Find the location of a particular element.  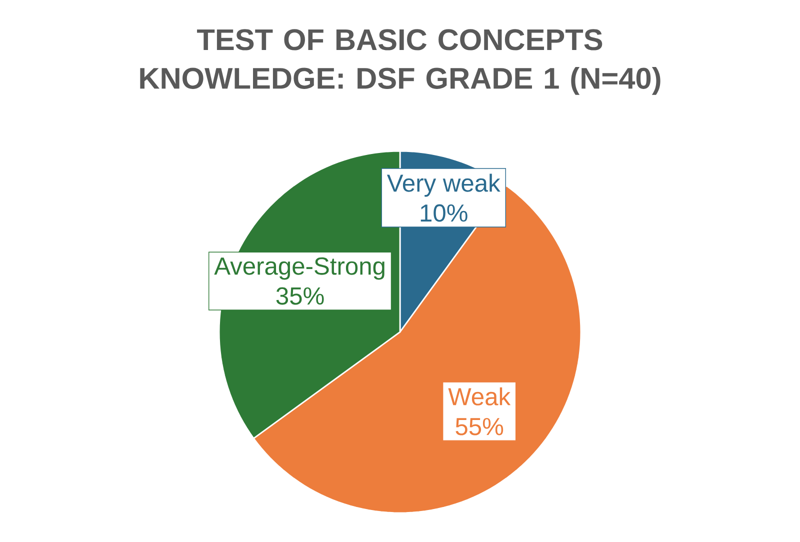

data-label: 55% is located at coordinates (480, 427).